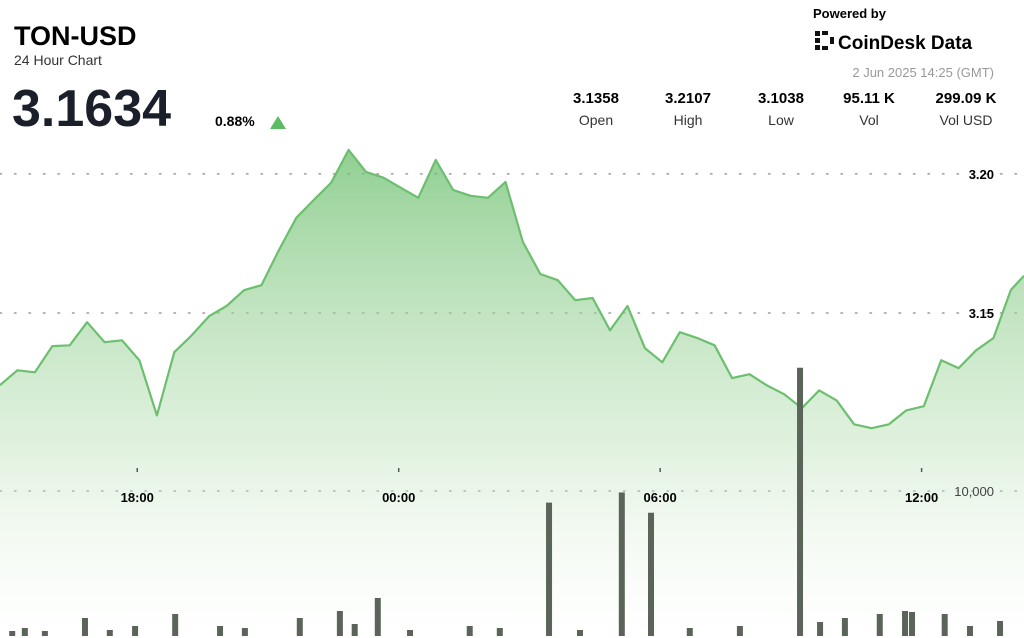 Image resolution: width=1024 pixels, height=638 pixels. Describe the element at coordinates (869, 98) in the screenshot. I see `stat-value: 95.11 K` at that location.